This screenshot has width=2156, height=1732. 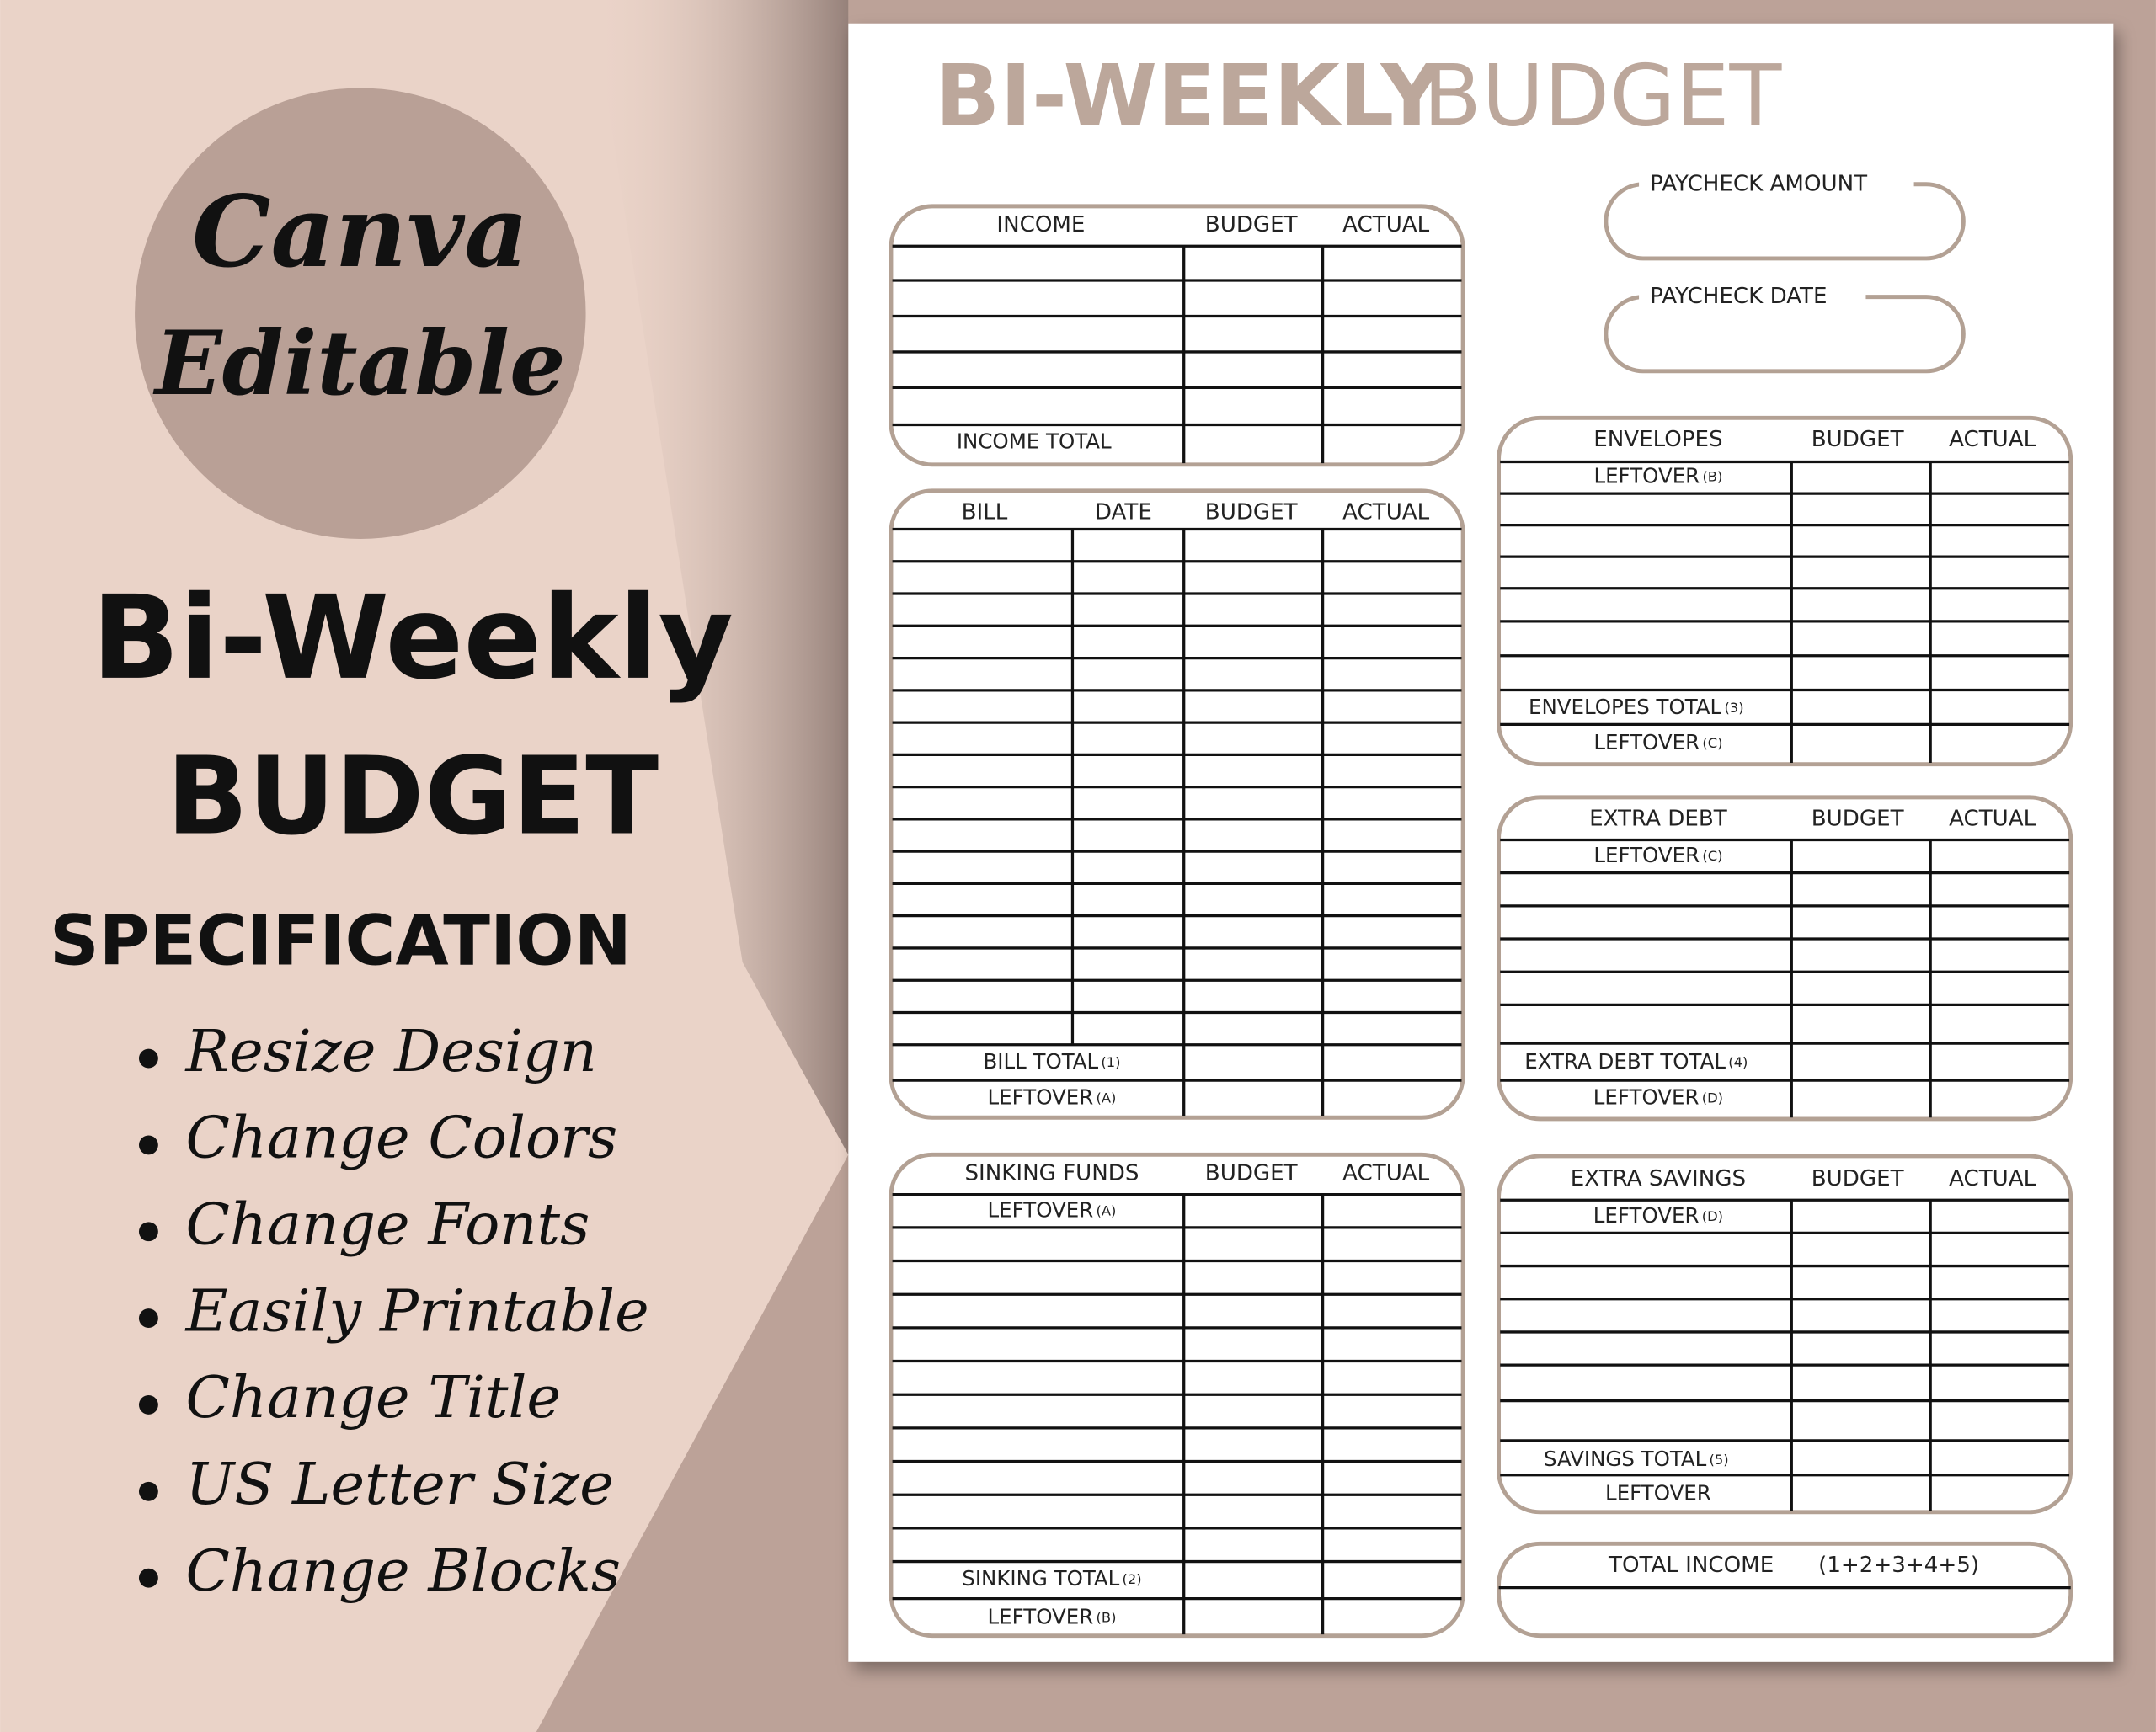 I want to click on row-label-note: (3), so click(x=1733, y=707).